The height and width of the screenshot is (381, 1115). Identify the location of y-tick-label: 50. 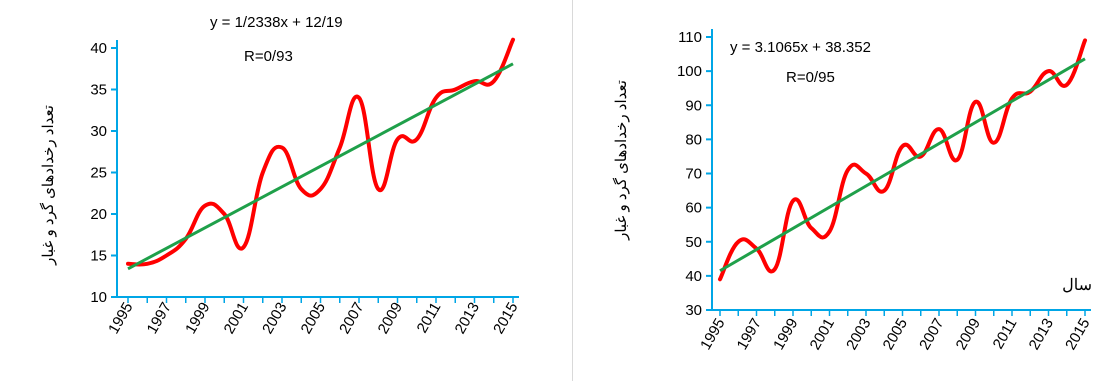
(693, 242).